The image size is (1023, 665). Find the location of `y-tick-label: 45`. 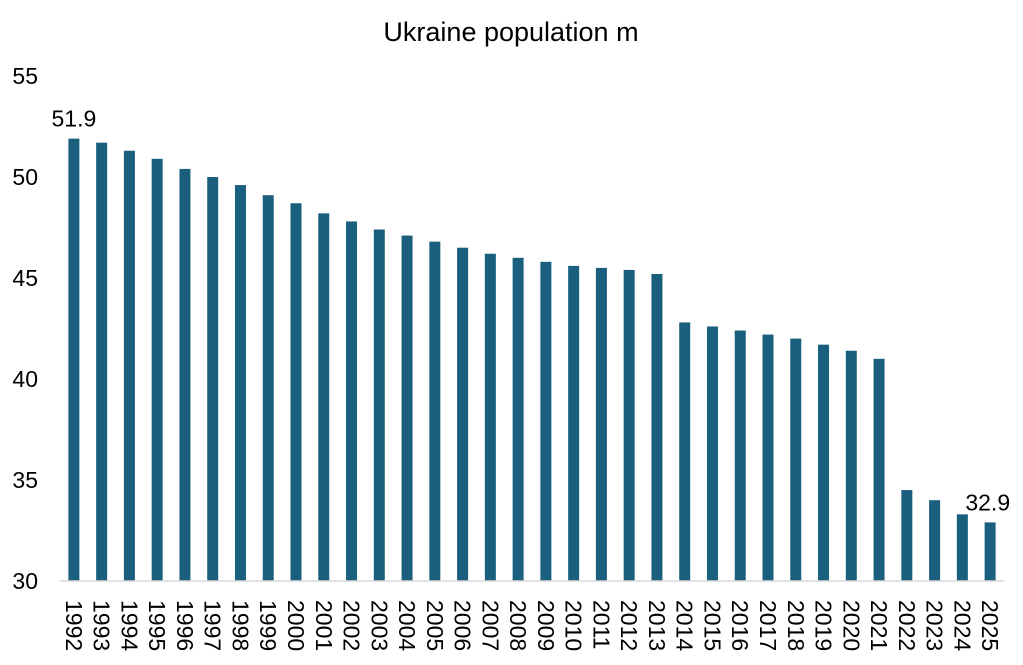

y-tick-label: 45 is located at coordinates (25, 278).